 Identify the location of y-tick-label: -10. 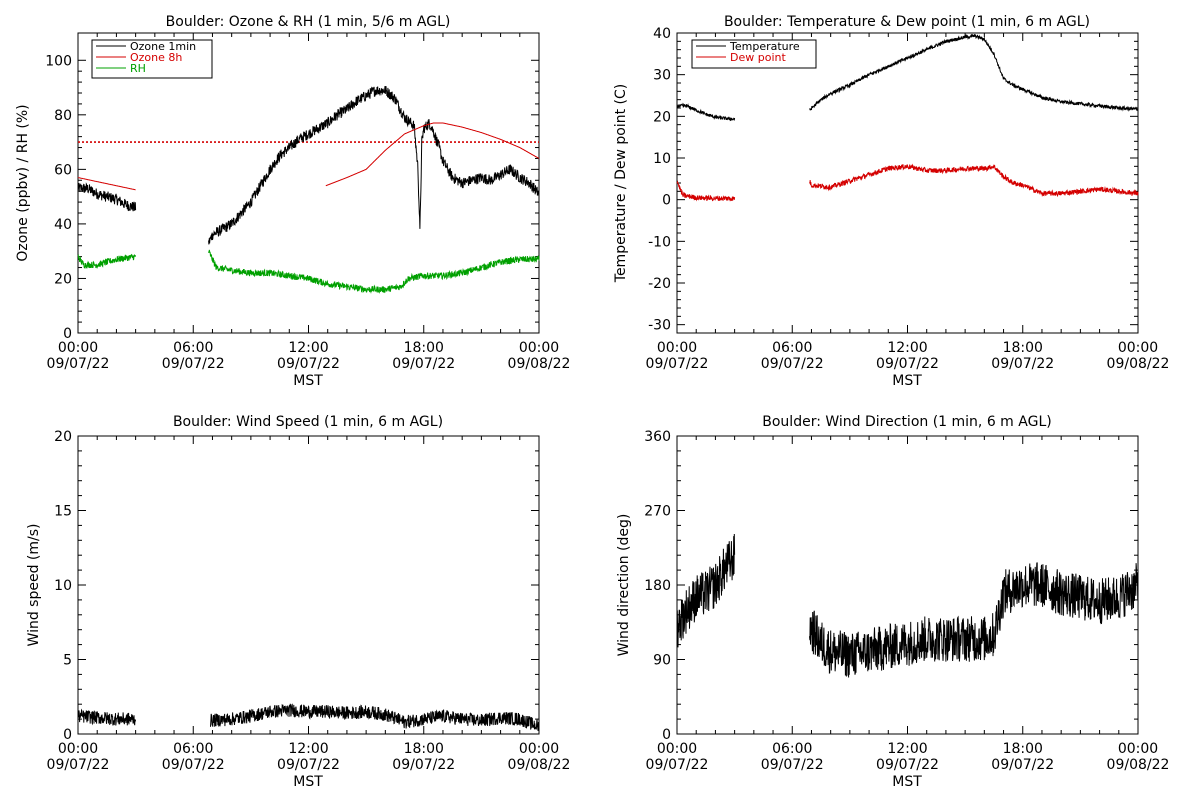
(659, 242).